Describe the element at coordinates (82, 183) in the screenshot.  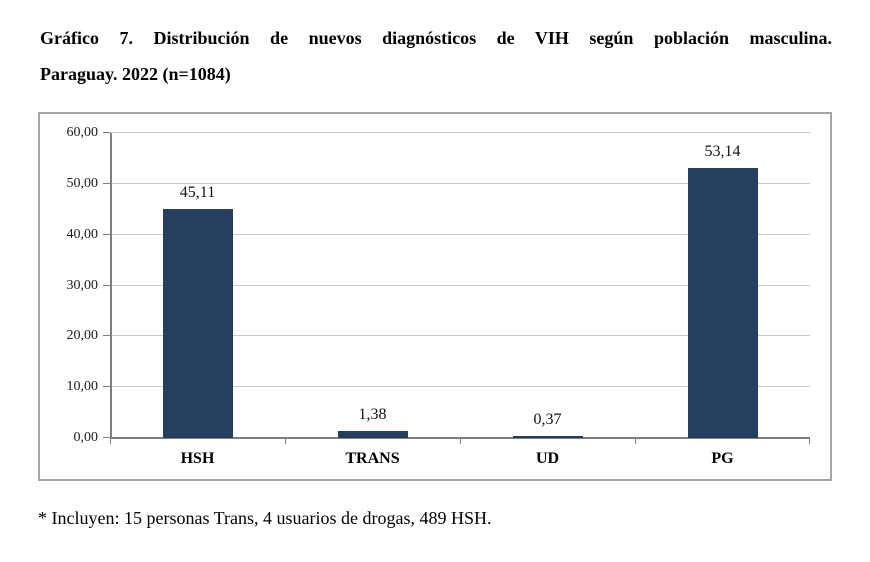
I see `y-axis-tick-label: 50,00` at that location.